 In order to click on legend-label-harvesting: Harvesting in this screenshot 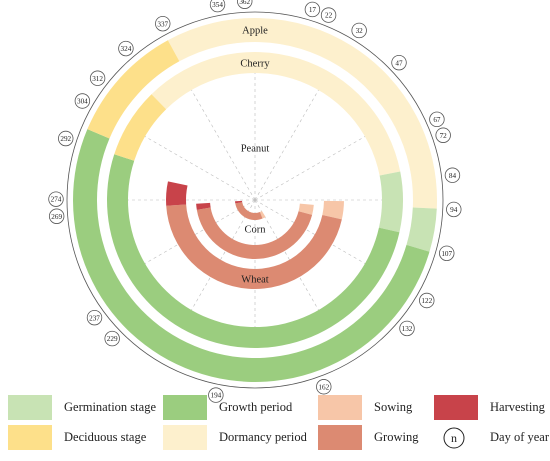, I will do `click(518, 407)`.